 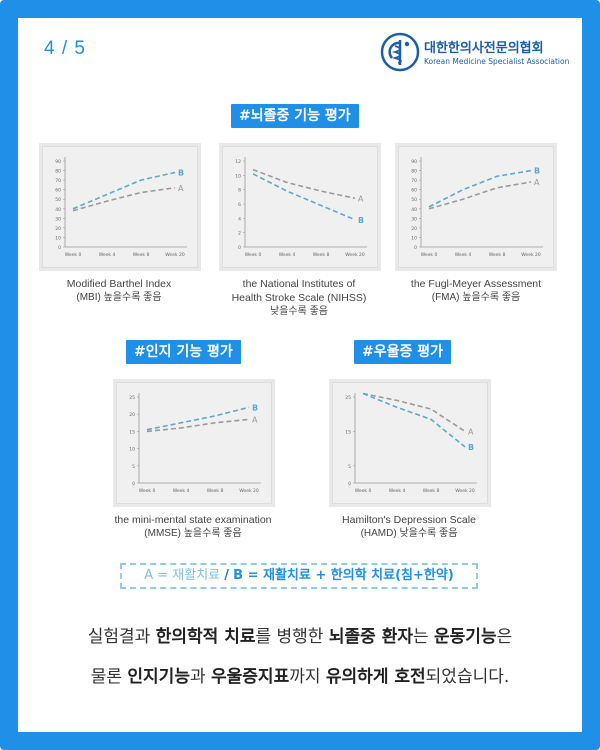 What do you see at coordinates (239, 205) in the screenshot?
I see `y-tick-label: 6` at bounding box center [239, 205].